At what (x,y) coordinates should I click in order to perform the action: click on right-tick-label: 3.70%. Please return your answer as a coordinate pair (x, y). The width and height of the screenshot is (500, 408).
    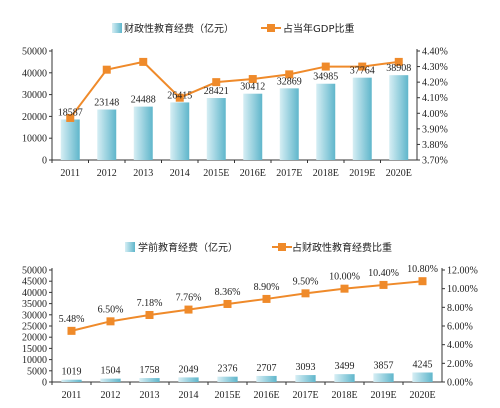
    Looking at the image, I should click on (435, 161).